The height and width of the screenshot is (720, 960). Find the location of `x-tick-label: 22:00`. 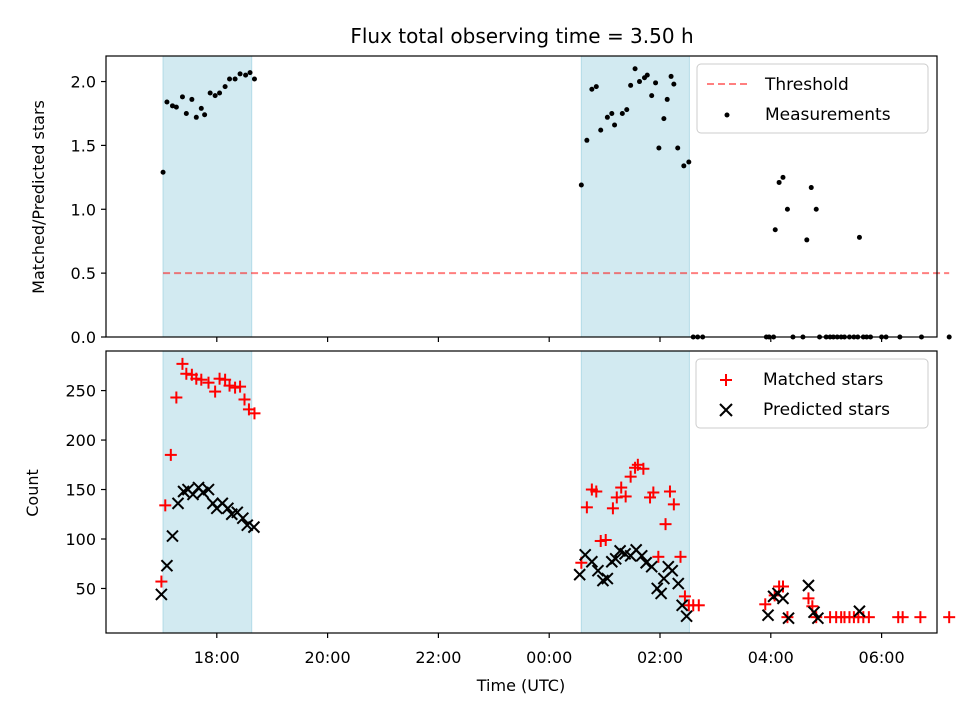

x-tick-label: 22:00 is located at coordinates (438, 657).